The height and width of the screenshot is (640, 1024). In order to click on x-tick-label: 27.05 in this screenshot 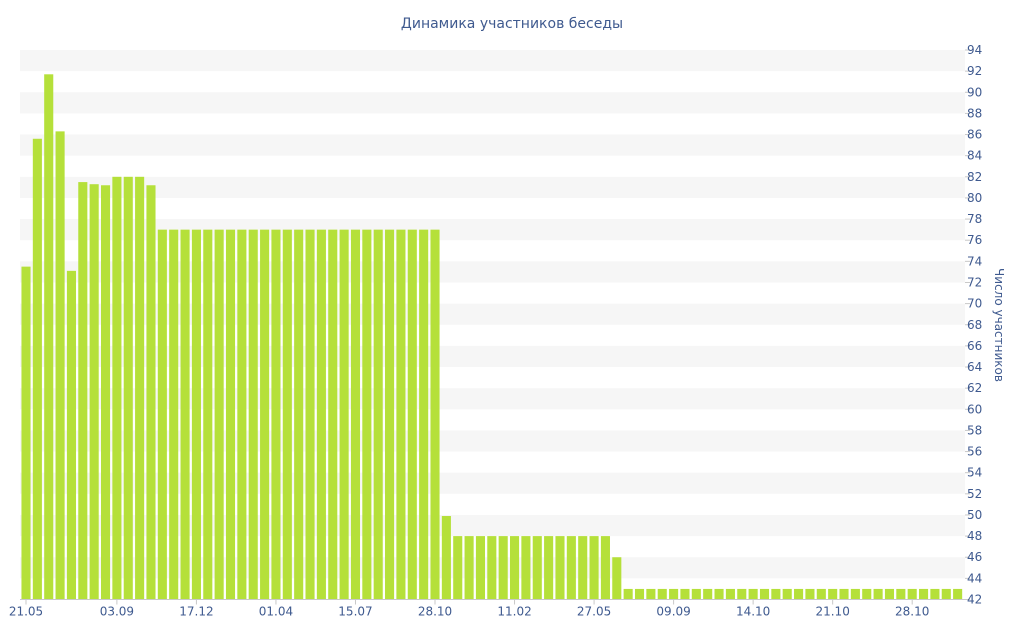, I will do `click(594, 612)`.